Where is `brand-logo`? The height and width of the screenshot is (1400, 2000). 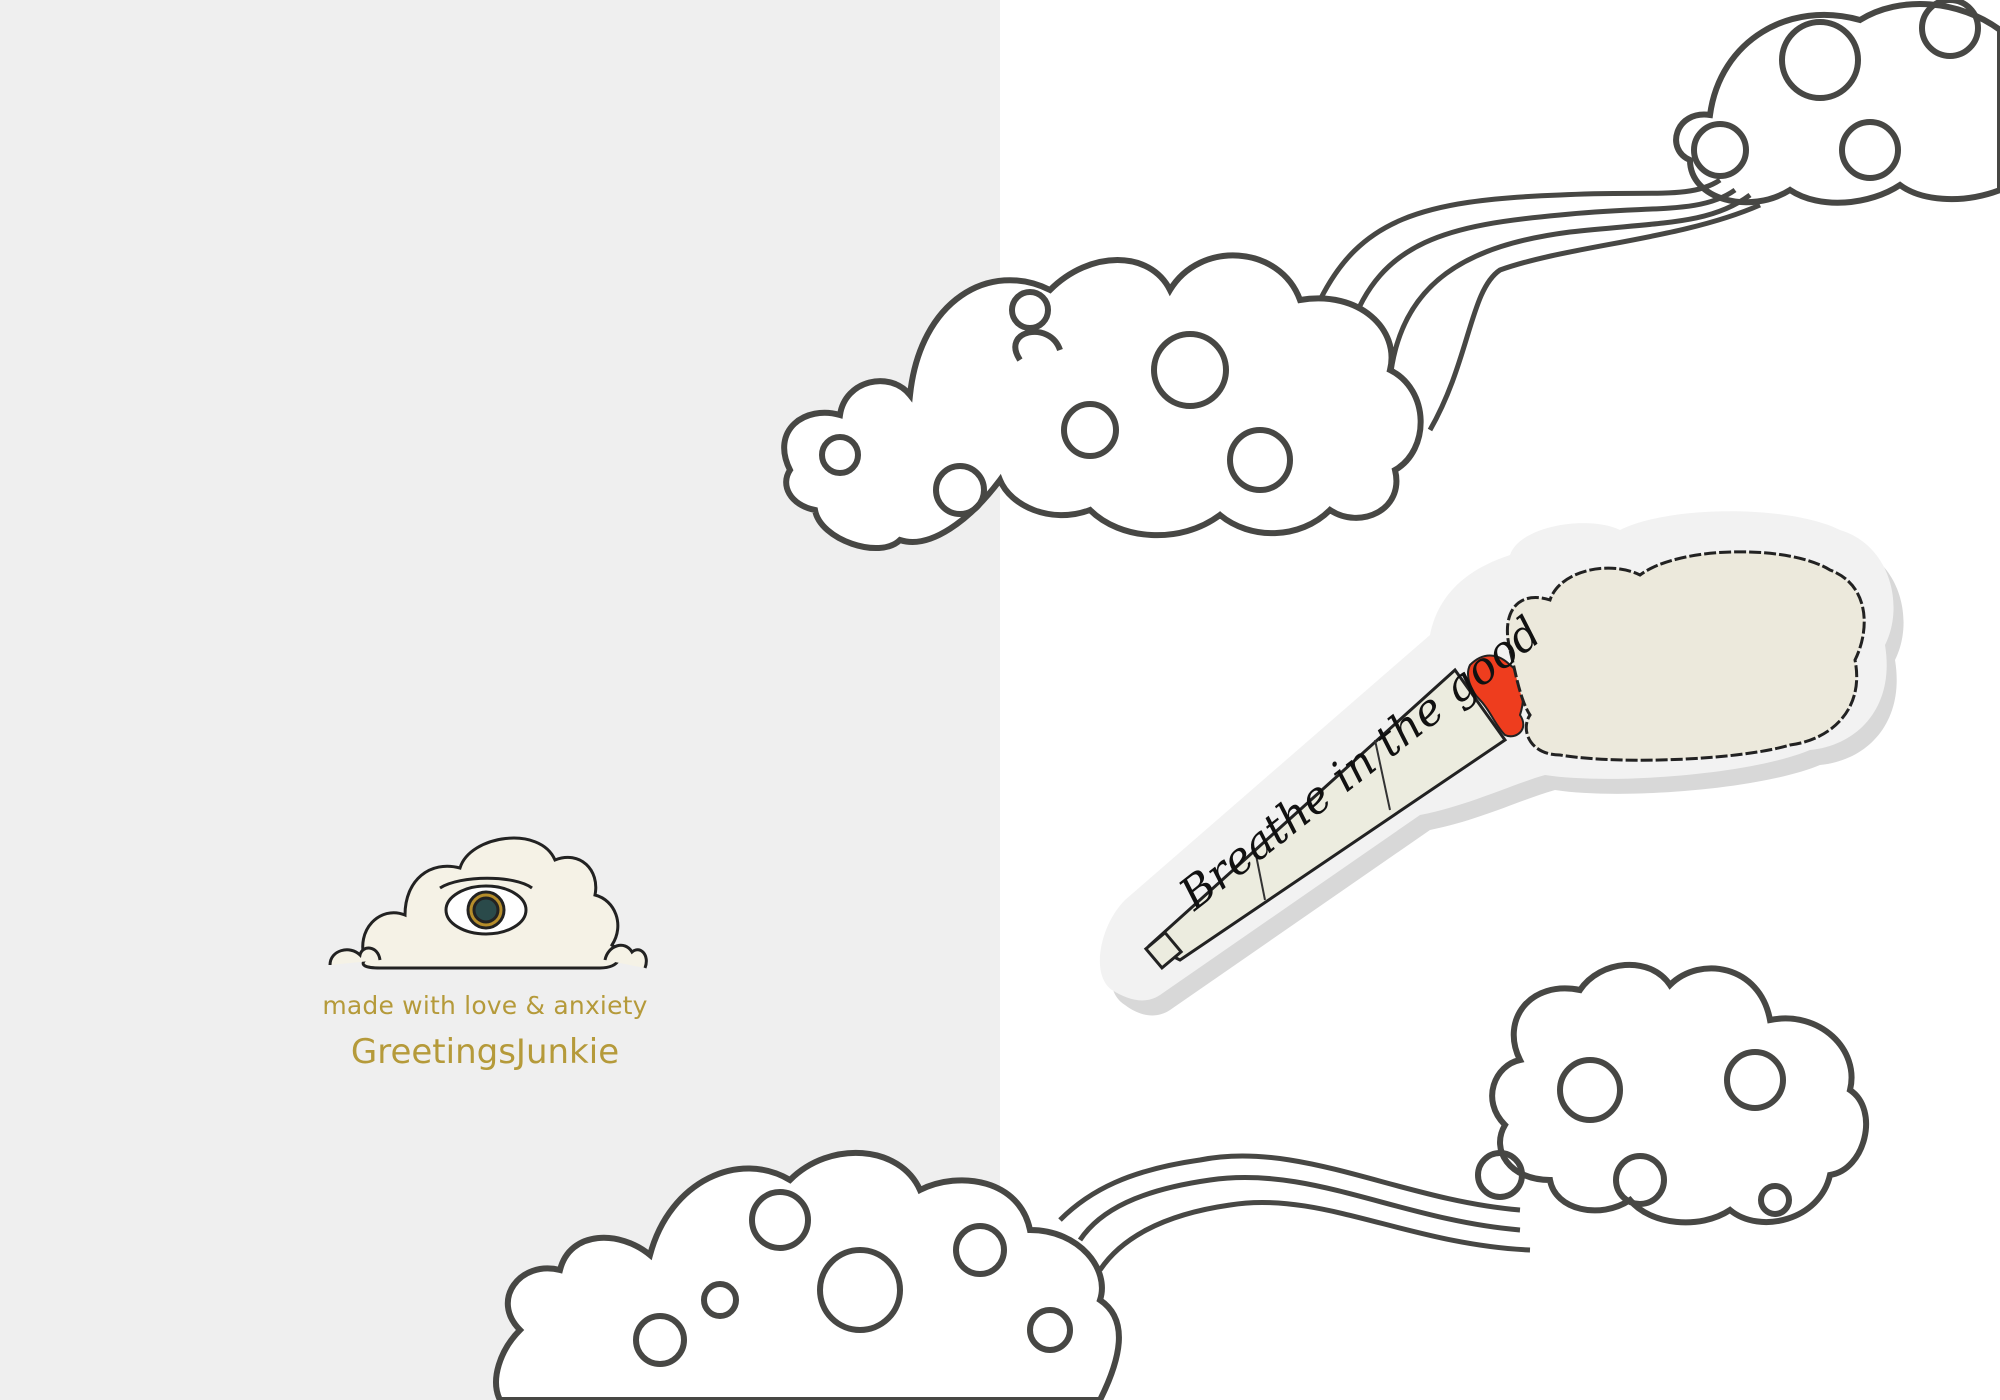
brand-logo is located at coordinates (486, 897).